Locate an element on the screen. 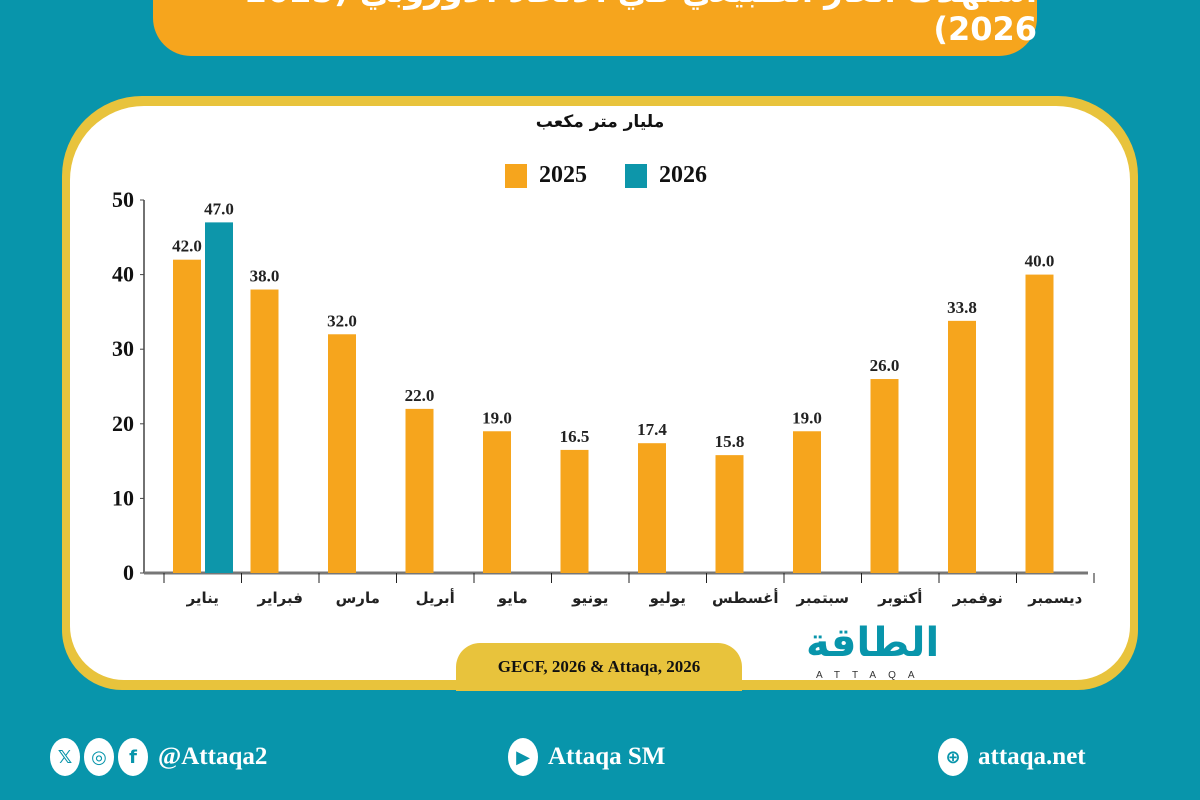 The width and height of the screenshot is (1200, 800). y-tick-label: 0 is located at coordinates (128, 572).